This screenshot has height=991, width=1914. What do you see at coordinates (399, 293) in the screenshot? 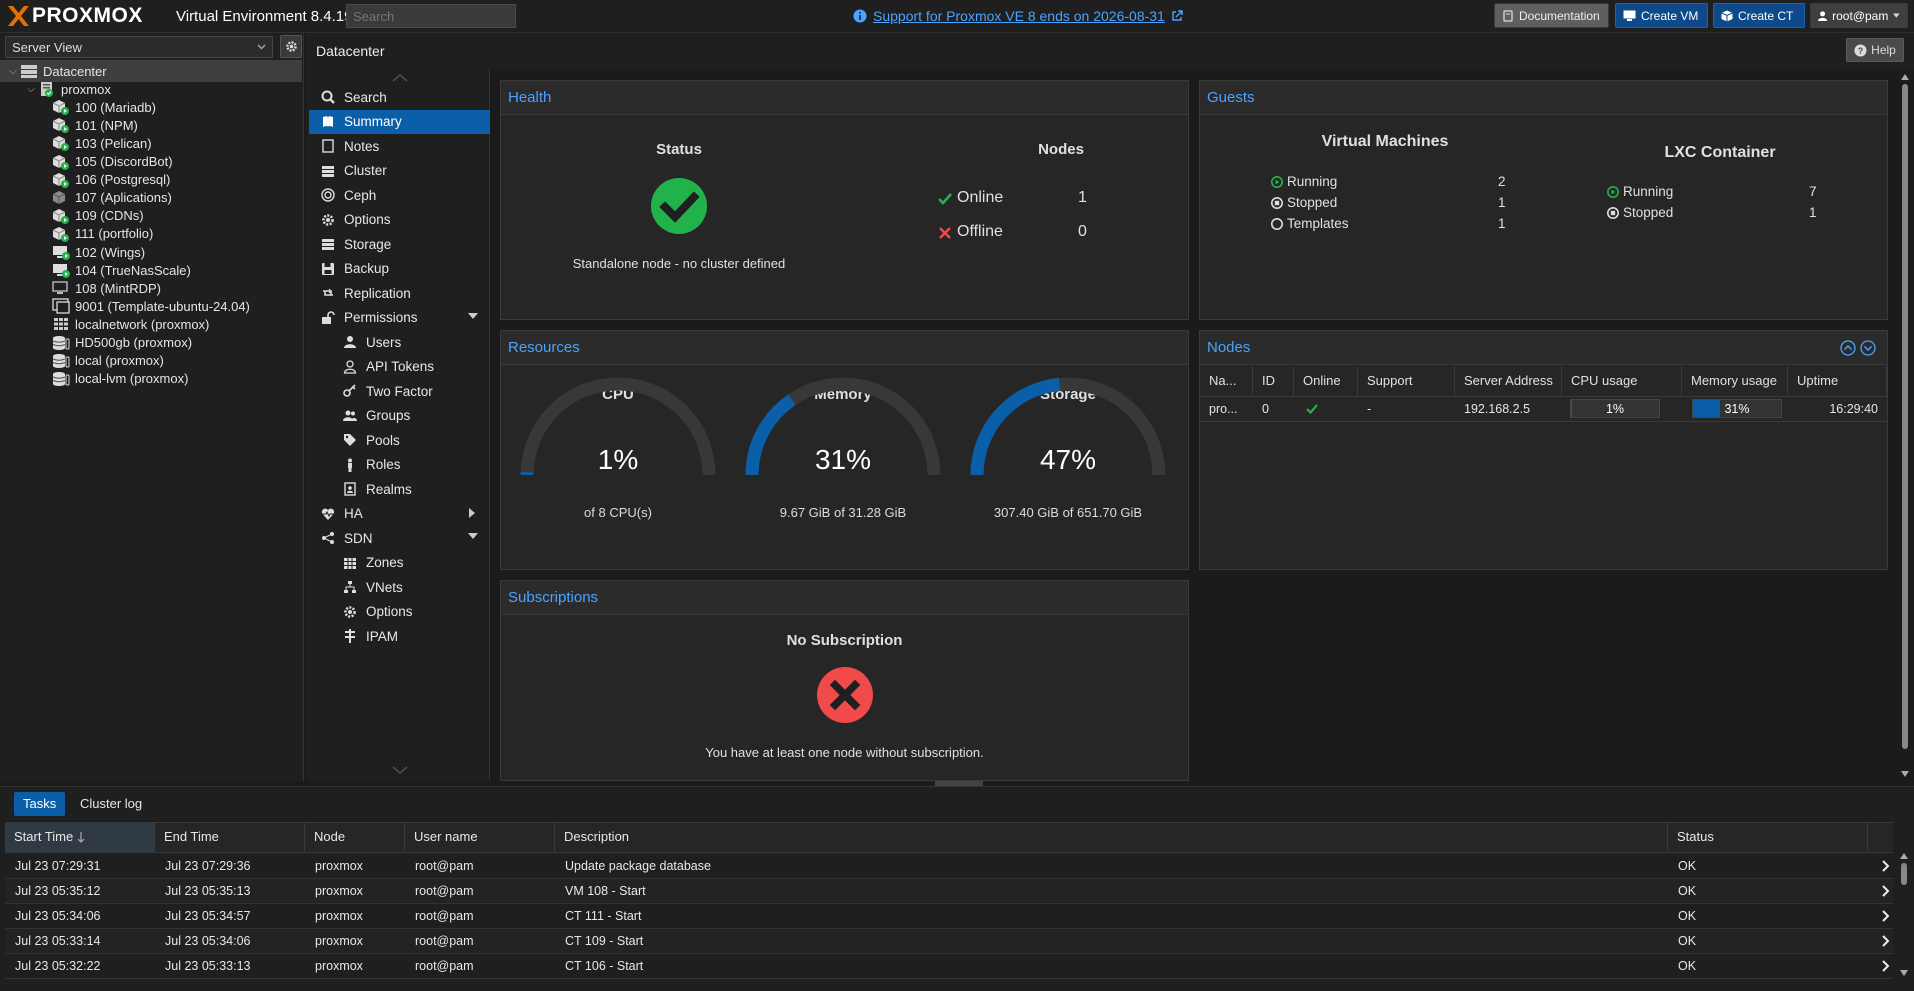
I see `menu-item-replication: Replication` at bounding box center [399, 293].